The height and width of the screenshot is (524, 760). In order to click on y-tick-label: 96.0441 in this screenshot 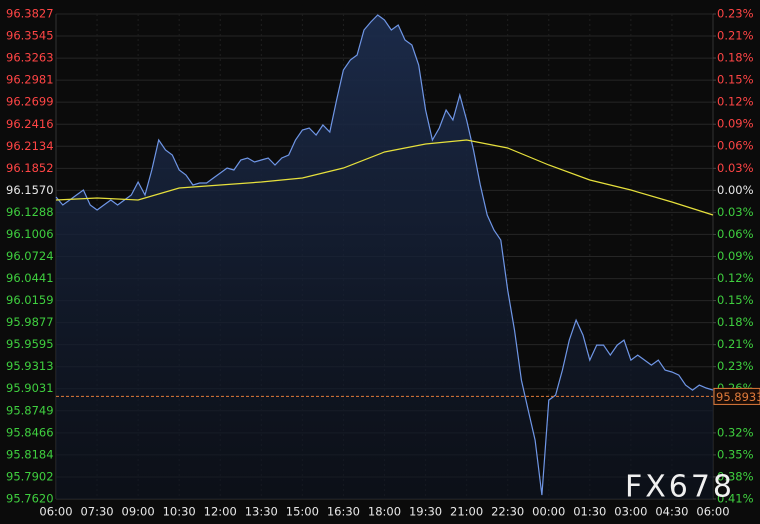, I will do `click(30, 278)`.